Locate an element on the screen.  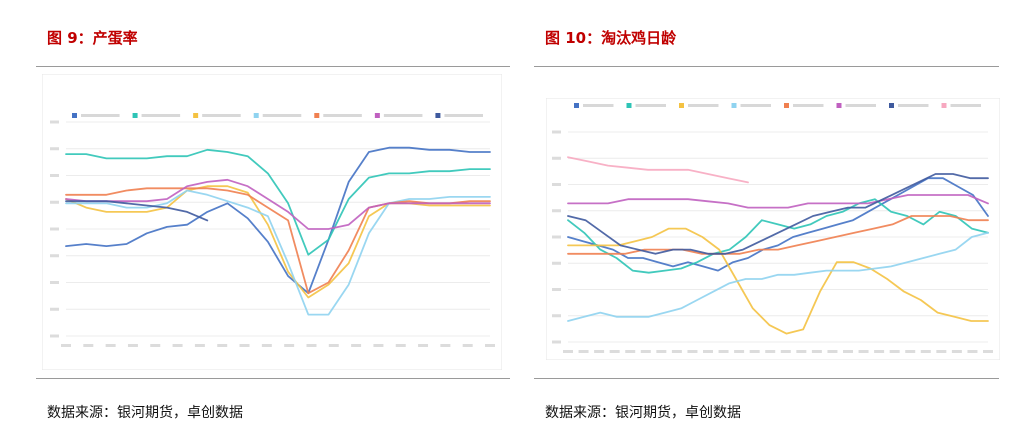
bottom-rule is located at coordinates (766, 378).